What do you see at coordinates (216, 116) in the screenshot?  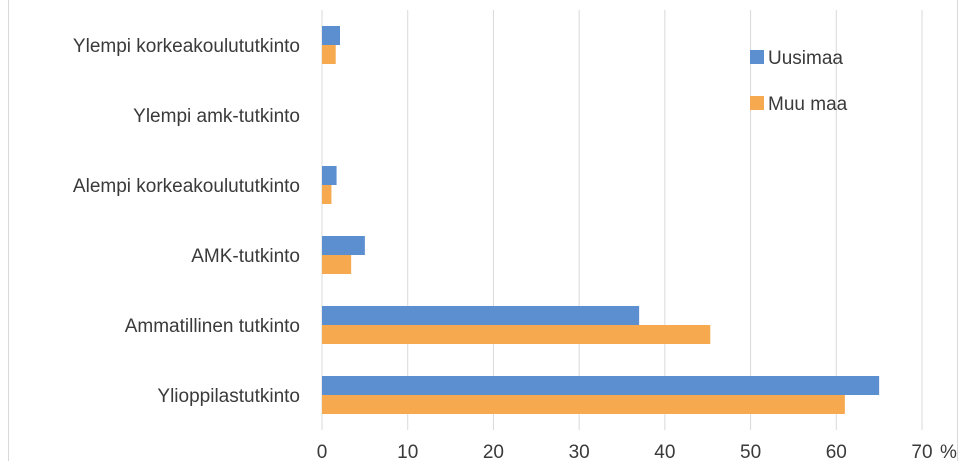 I see `category-label: Ylempi amk-tutkinto` at bounding box center [216, 116].